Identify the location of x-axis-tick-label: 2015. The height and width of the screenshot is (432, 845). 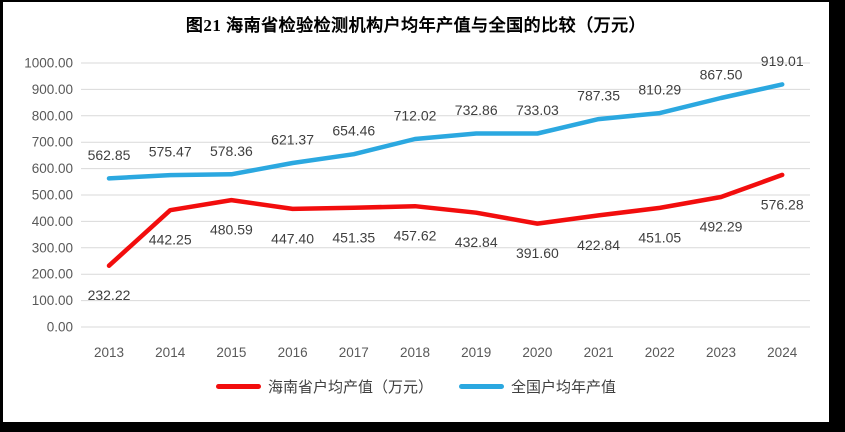
(231, 352).